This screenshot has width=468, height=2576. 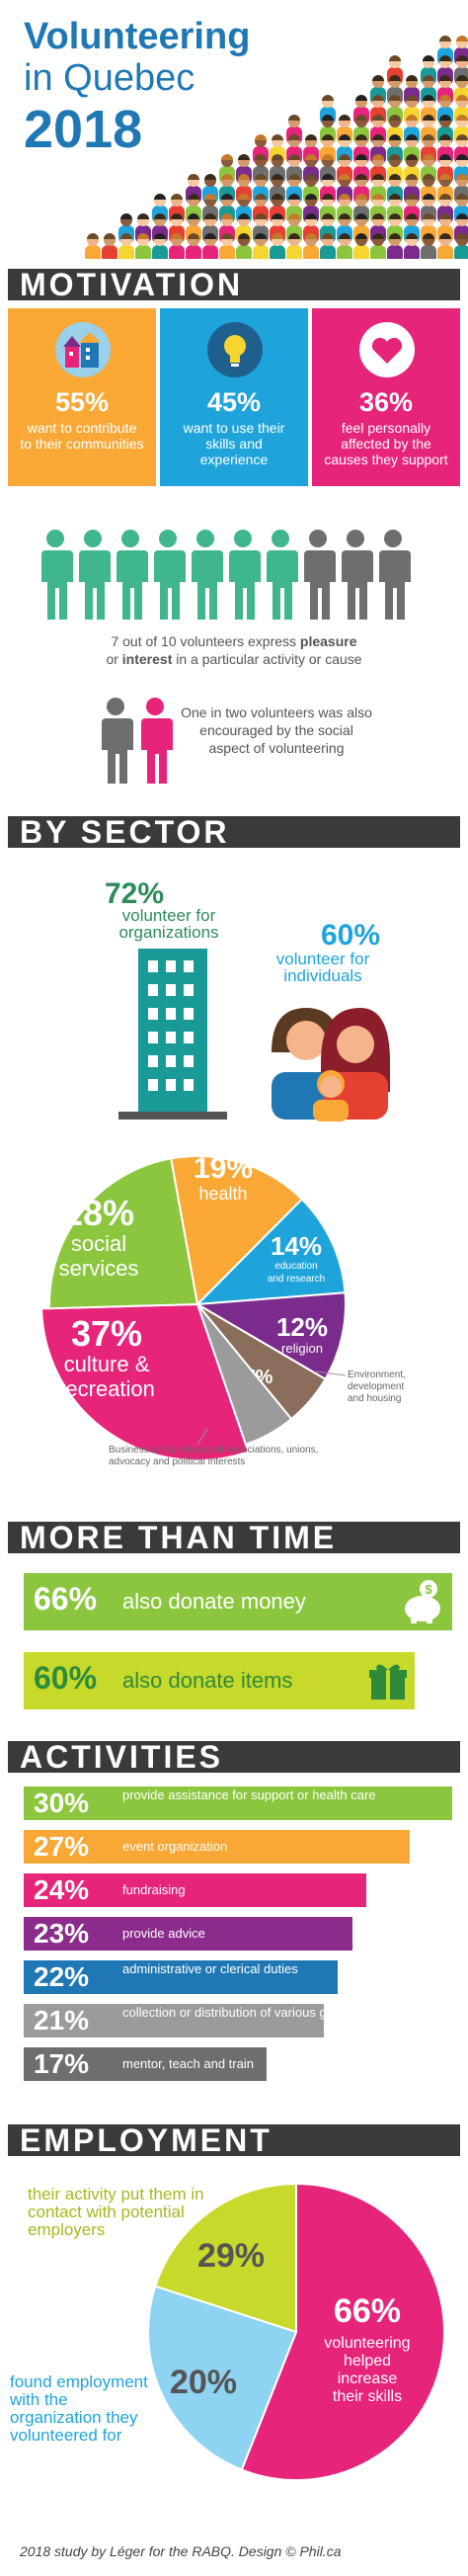 What do you see at coordinates (377, 1387) in the screenshot?
I see `pie-label-environment: Environment, development and housing` at bounding box center [377, 1387].